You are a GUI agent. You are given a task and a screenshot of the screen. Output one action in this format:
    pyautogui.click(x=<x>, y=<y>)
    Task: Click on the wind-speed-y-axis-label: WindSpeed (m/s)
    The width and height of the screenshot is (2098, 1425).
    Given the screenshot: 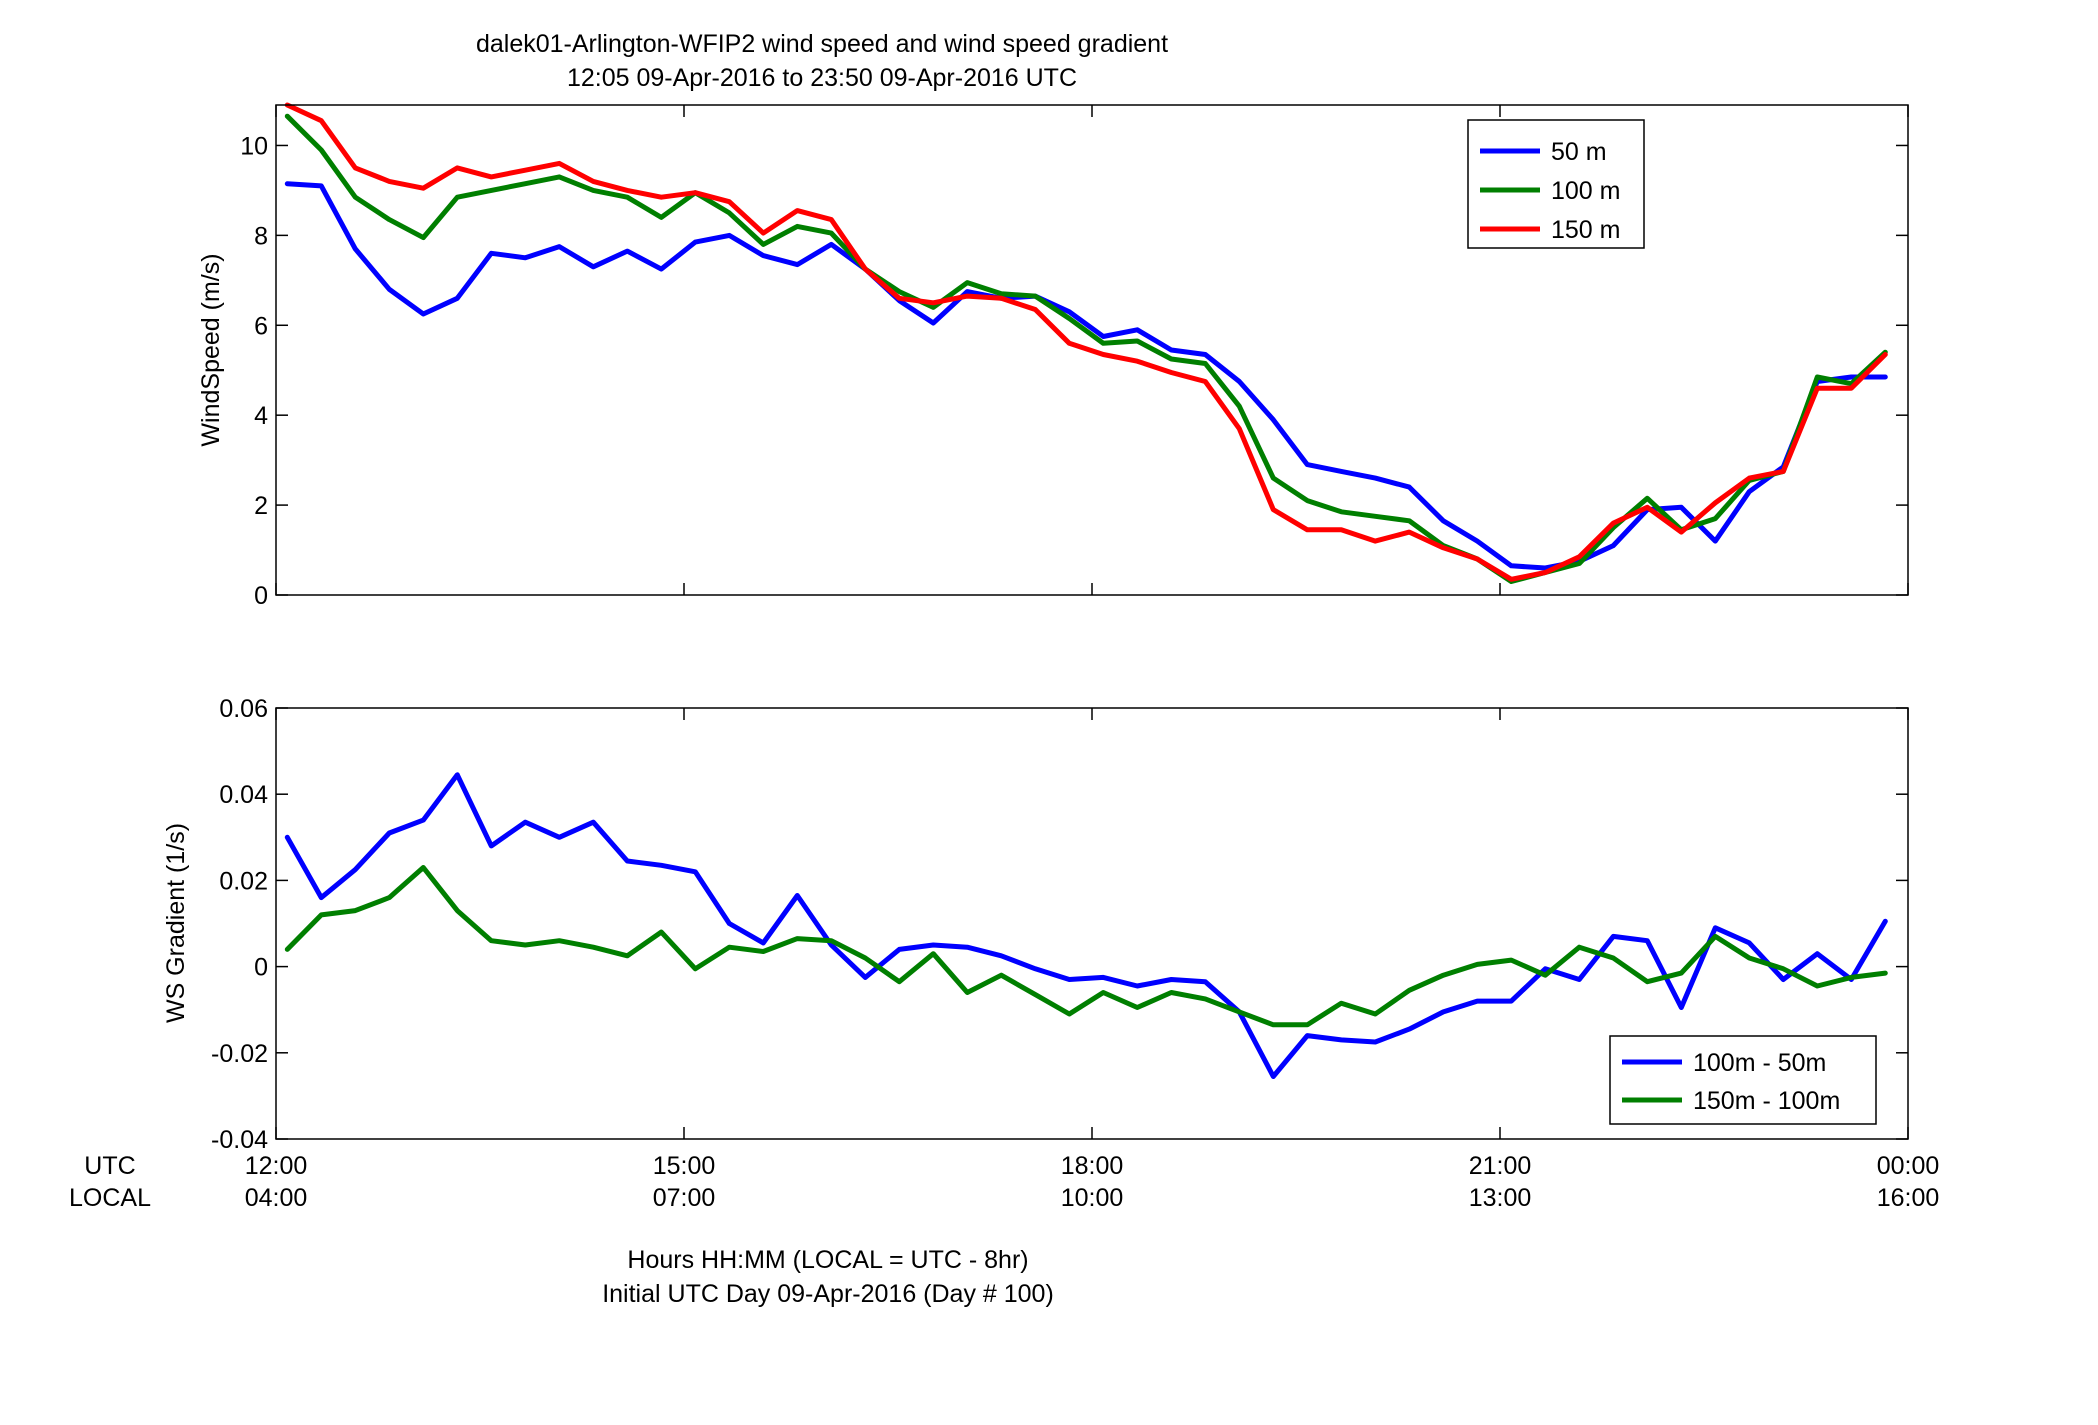 What is the action you would take?
    pyautogui.click(x=211, y=349)
    